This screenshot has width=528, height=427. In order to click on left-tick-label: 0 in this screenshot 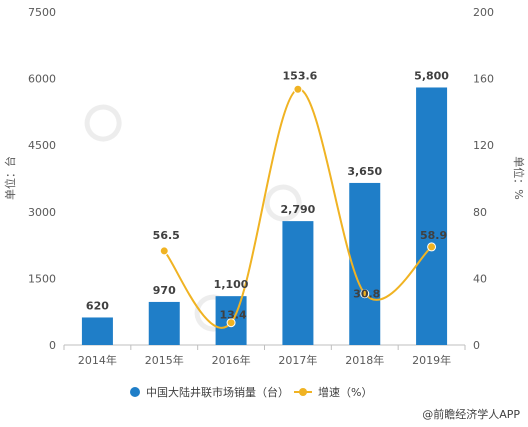, I will do `click(52, 345)`.